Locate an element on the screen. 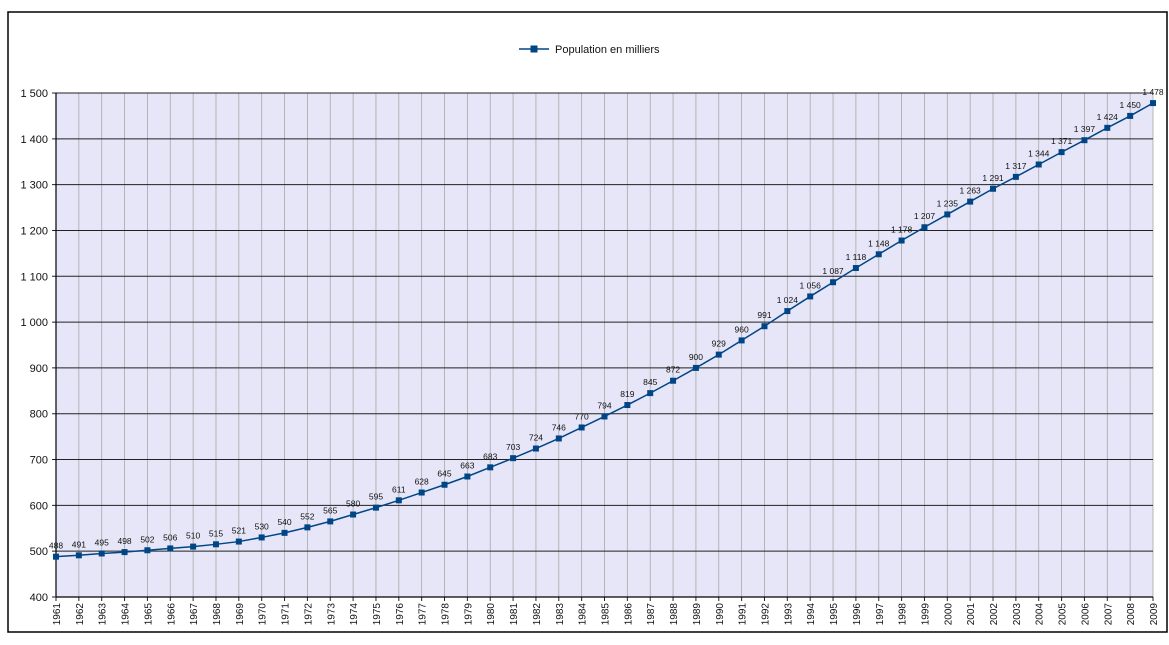 The height and width of the screenshot is (645, 1169). data-label: 960 is located at coordinates (742, 329).